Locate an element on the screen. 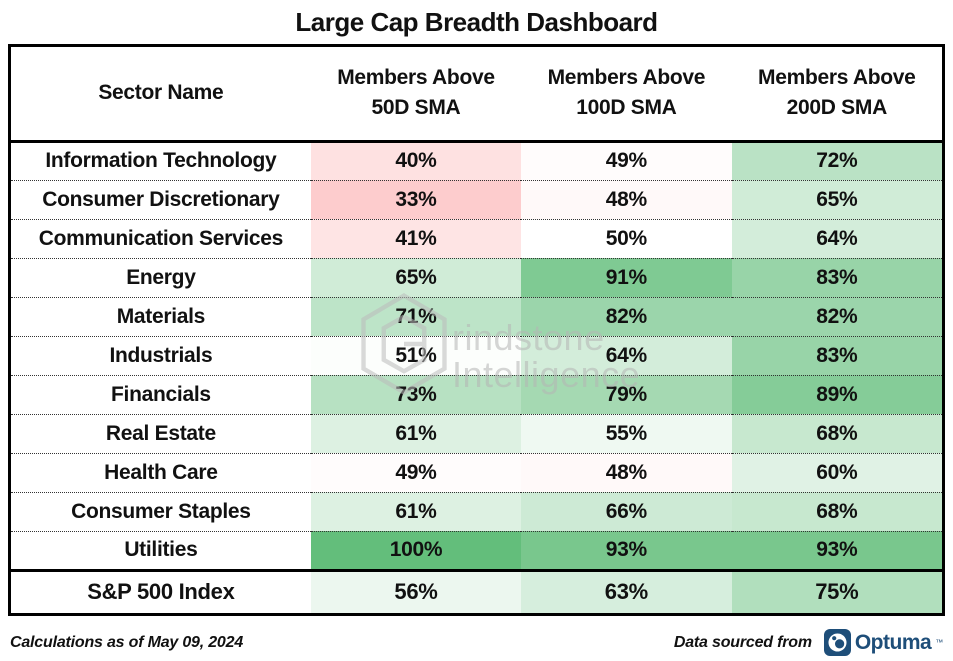 This screenshot has height=661, width=953. table-row: Materials 71% 82% 82% is located at coordinates (476, 317).